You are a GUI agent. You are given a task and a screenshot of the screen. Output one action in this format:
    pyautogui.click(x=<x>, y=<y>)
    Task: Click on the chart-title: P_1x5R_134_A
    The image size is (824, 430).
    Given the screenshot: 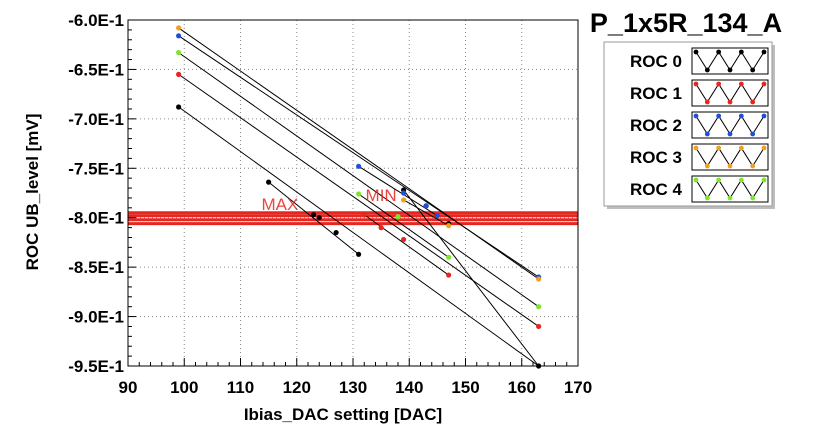 What is the action you would take?
    pyautogui.click(x=686, y=23)
    